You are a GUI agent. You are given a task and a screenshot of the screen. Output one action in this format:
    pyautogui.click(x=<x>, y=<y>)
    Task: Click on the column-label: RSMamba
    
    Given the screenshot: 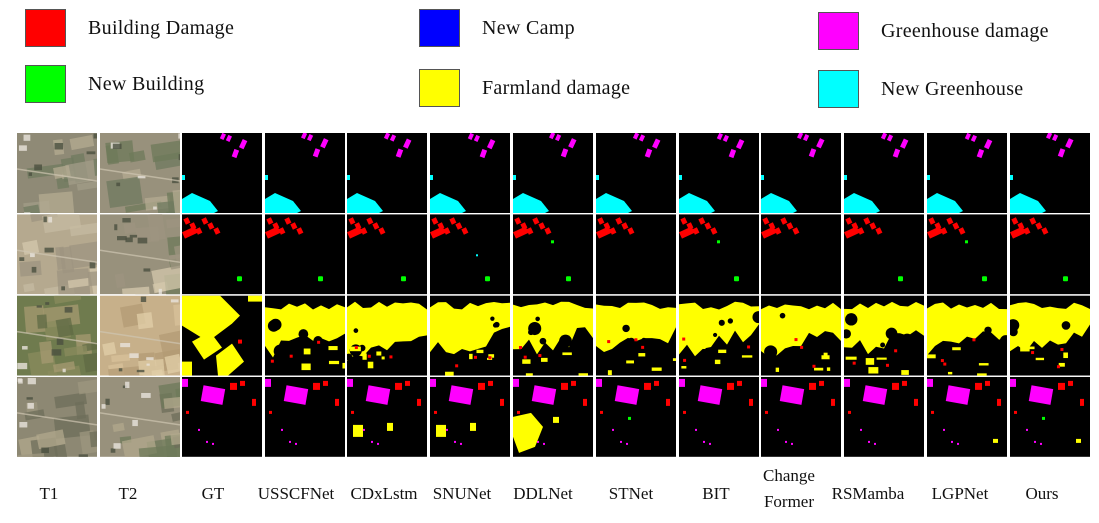 What is the action you would take?
    pyautogui.click(x=868, y=493)
    